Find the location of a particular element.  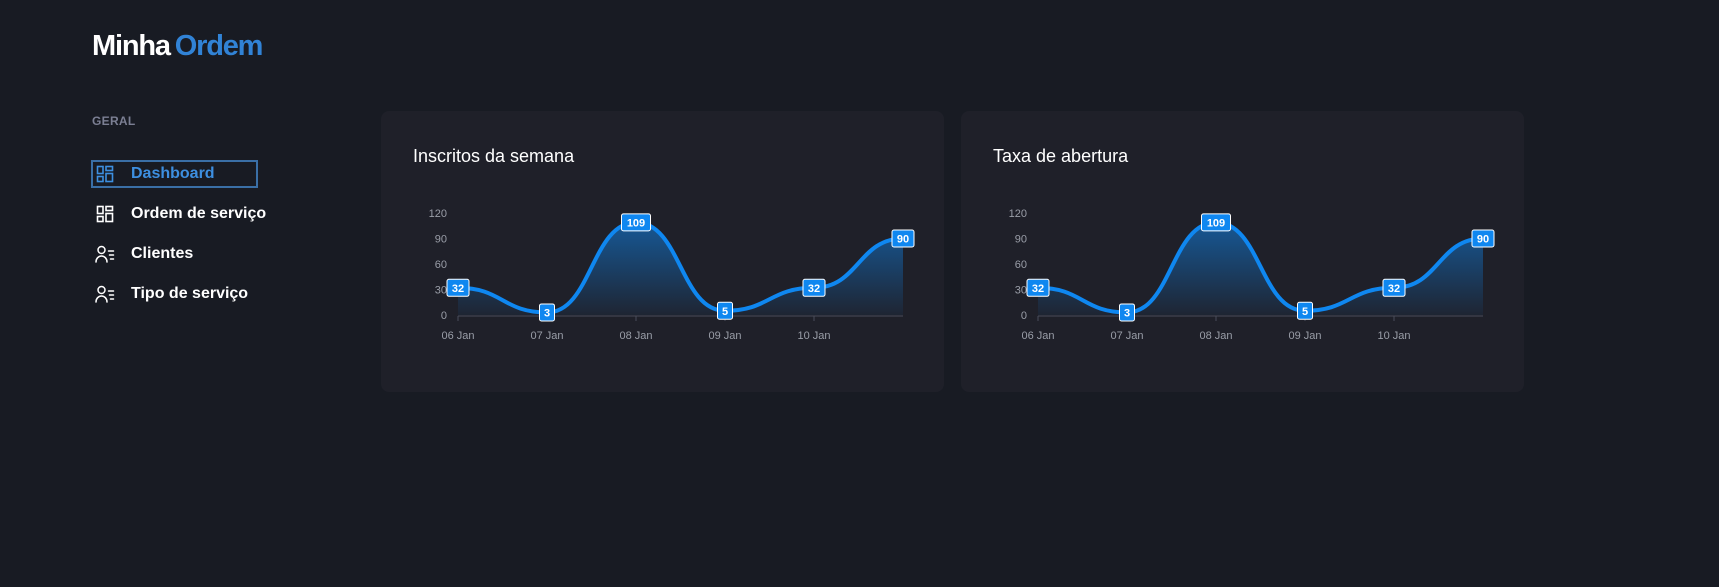

sidebar-item-ordem-de-servico: Ordem de serviço is located at coordinates (181, 214).